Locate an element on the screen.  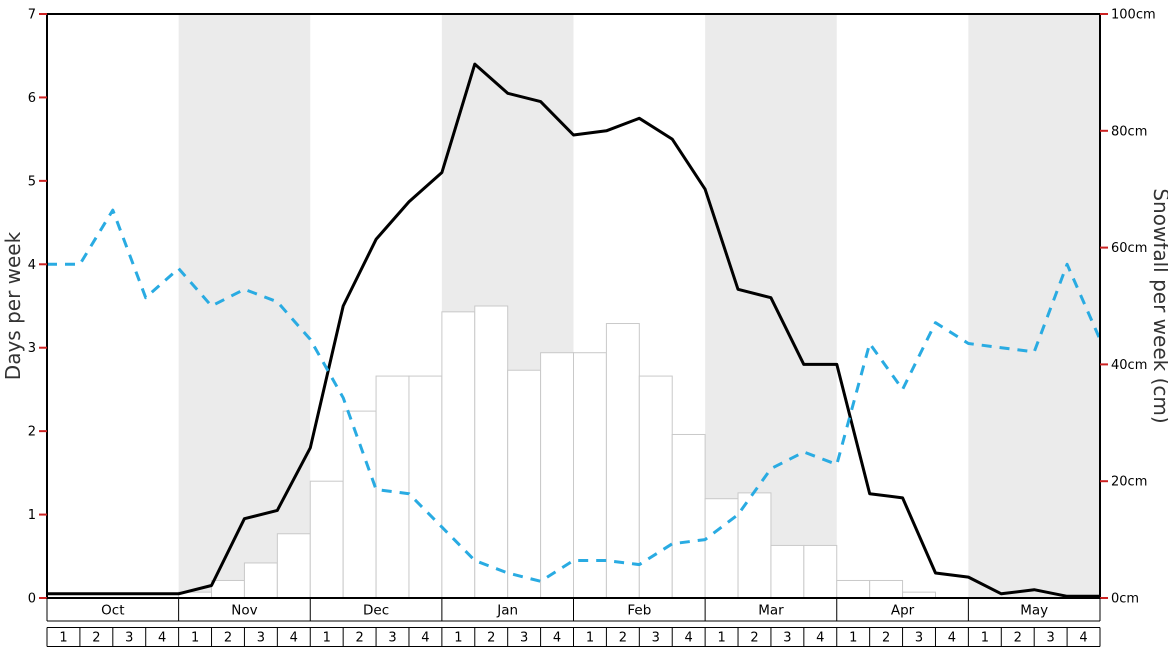
right-axis-tick-label: 80cm is located at coordinates (1129, 131).